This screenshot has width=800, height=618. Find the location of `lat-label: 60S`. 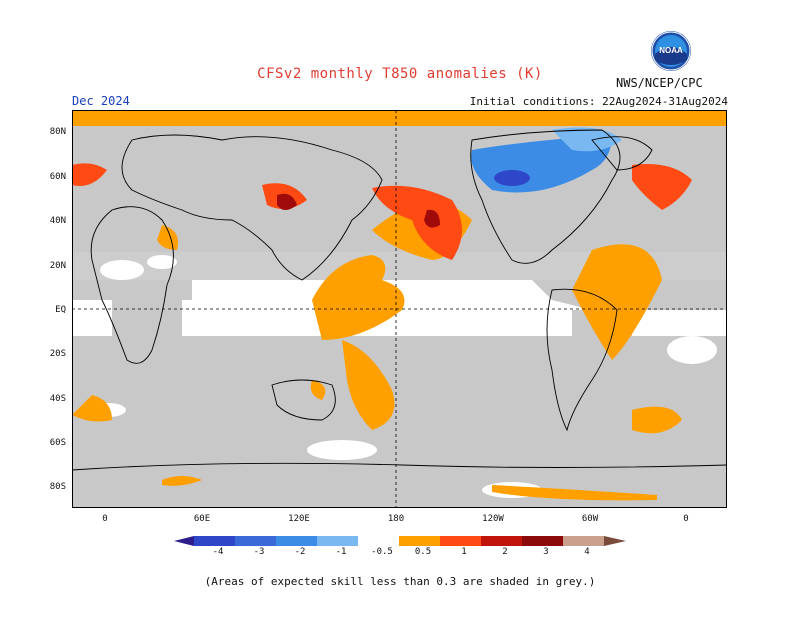

lat-label: 60S is located at coordinates (57, 443).